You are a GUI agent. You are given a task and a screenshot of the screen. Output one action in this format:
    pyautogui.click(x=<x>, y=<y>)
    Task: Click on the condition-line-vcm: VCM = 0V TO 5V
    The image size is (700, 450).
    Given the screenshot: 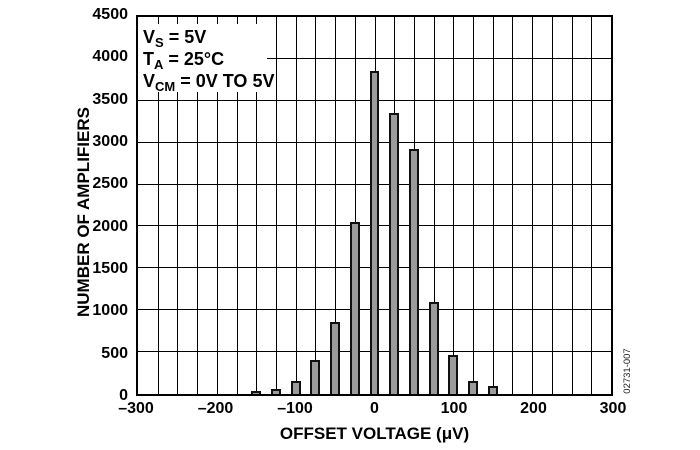 What is the action you would take?
    pyautogui.click(x=208, y=82)
    